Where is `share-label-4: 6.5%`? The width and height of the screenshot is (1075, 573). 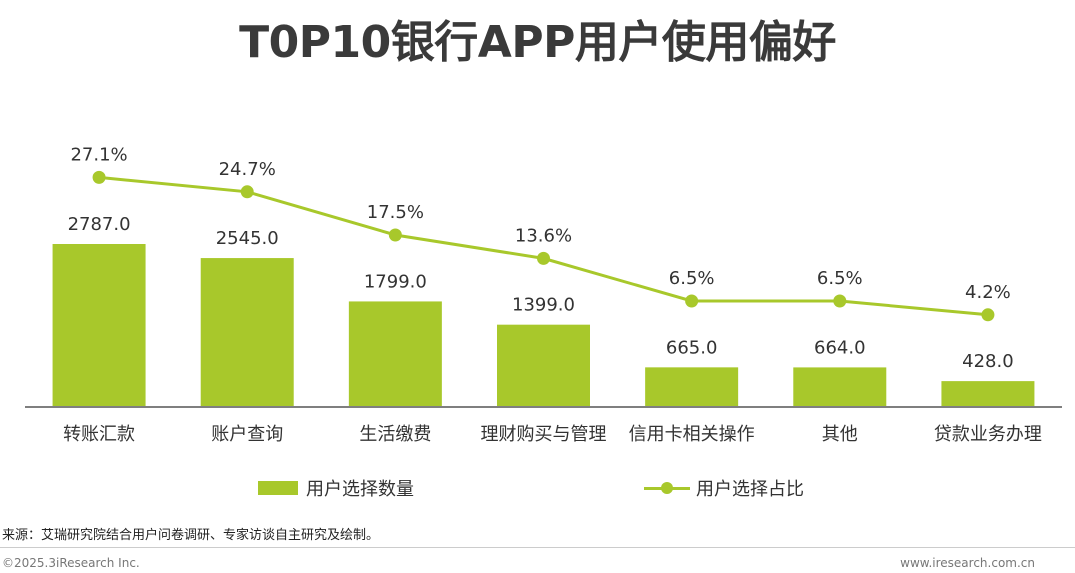
share-label-4: 6.5% is located at coordinates (692, 278).